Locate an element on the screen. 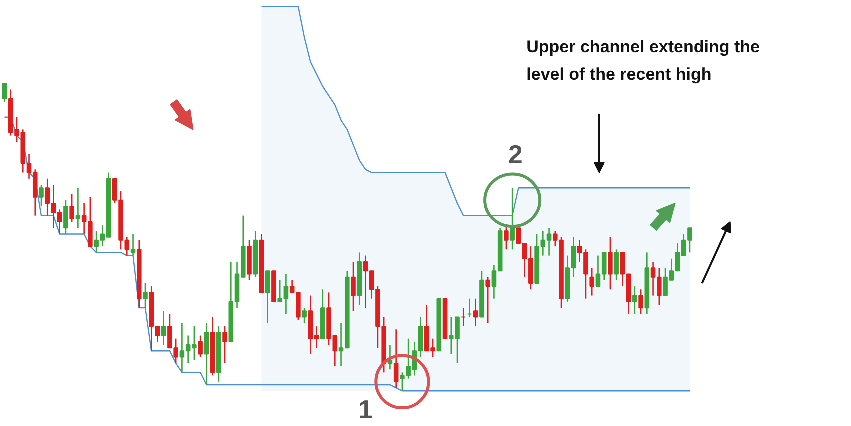  annotation: Upper channel extending the level of the recent high is located at coordinates (643, 60).